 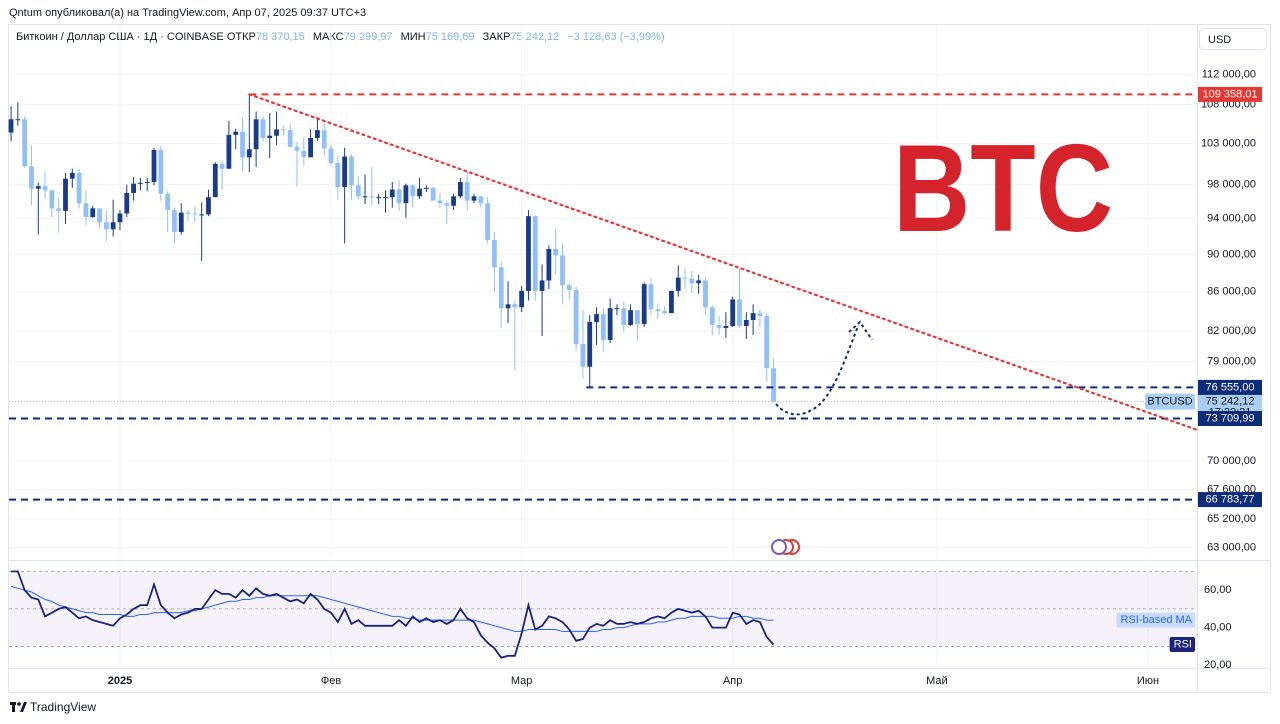 What do you see at coordinates (1233, 39) in the screenshot?
I see `currency-button: USD` at bounding box center [1233, 39].